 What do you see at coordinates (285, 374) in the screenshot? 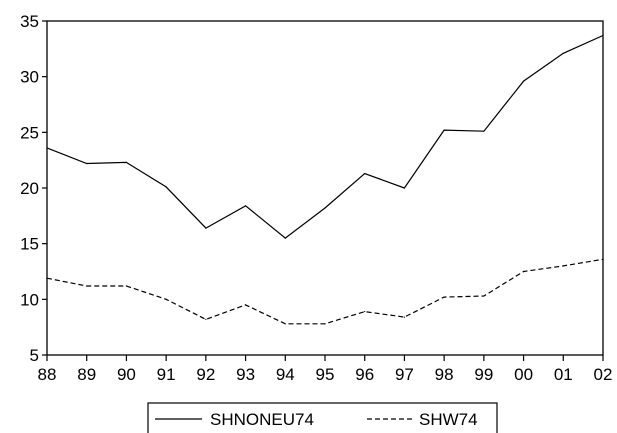
I see `x-tick-label: 94` at bounding box center [285, 374].